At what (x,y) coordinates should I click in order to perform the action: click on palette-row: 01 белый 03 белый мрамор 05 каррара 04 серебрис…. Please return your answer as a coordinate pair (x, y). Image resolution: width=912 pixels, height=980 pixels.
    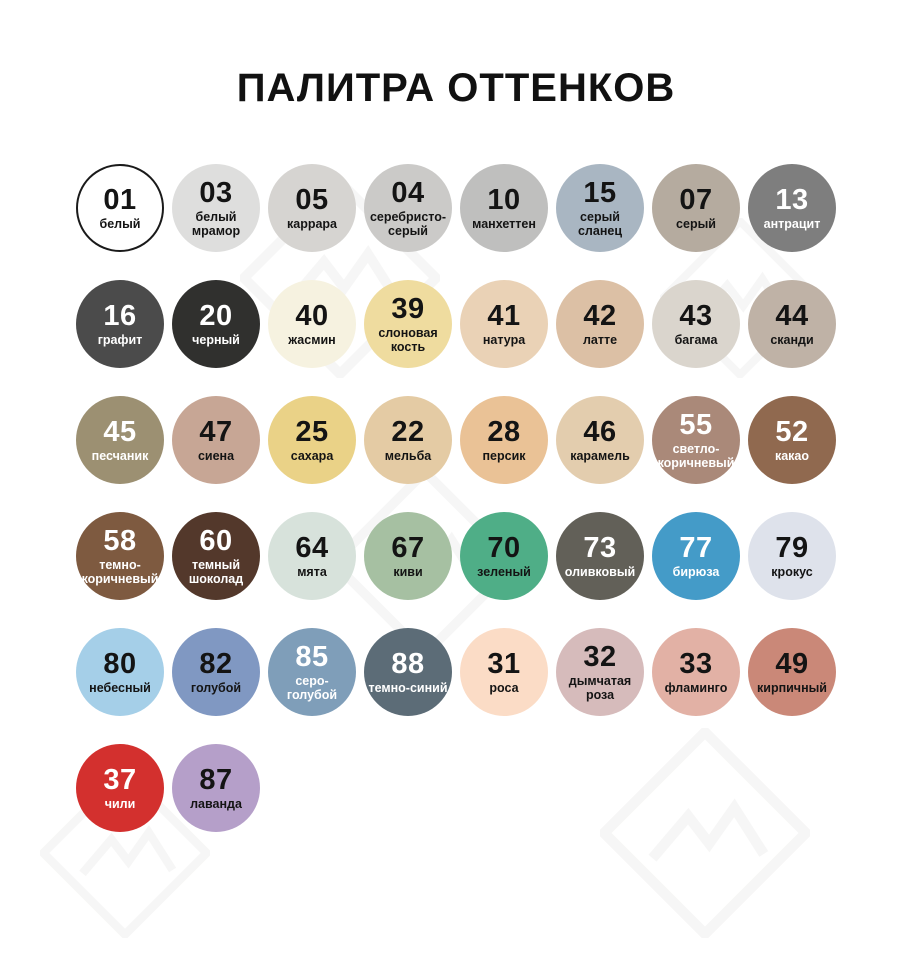
    Looking at the image, I should click on (456, 208).